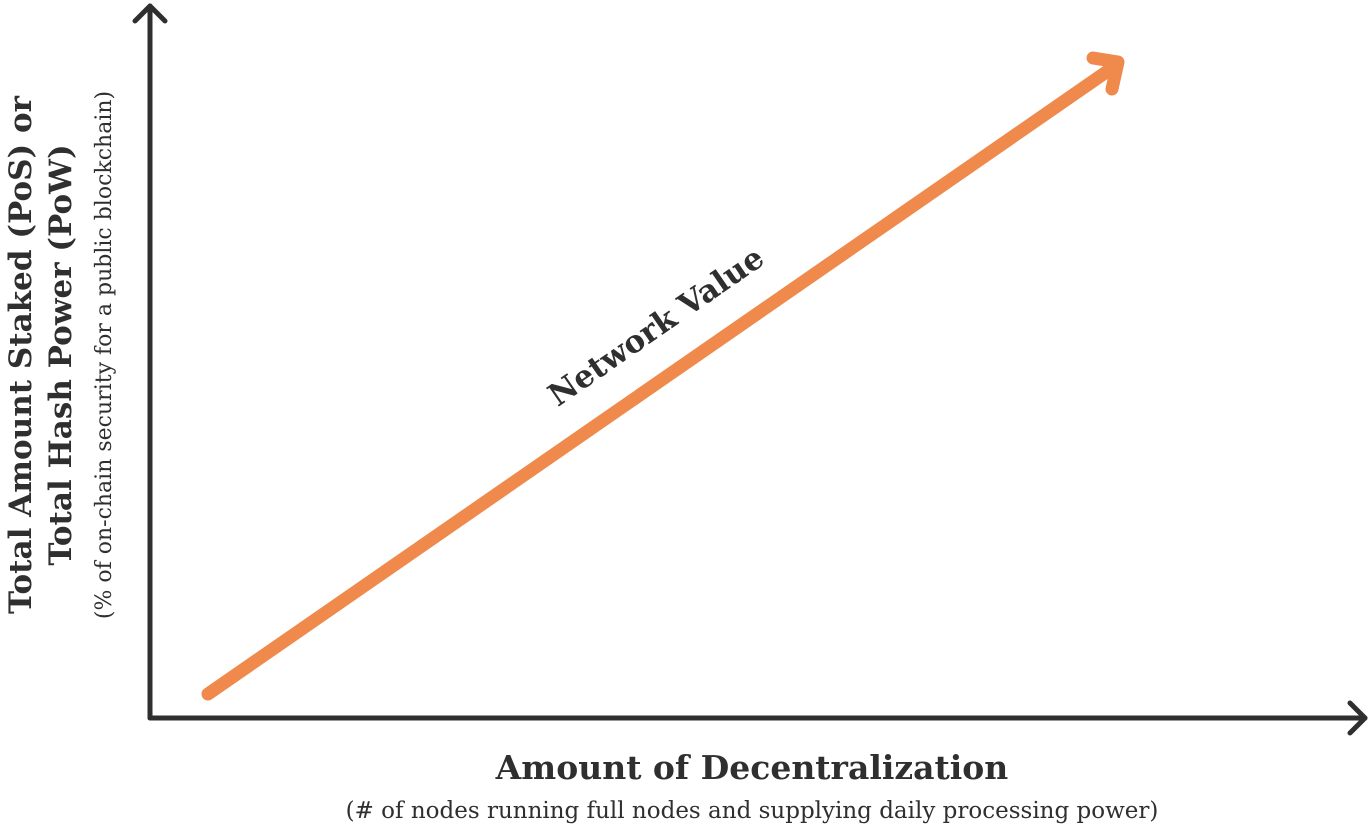 The height and width of the screenshot is (827, 1371). What do you see at coordinates (1357, 718) in the screenshot?
I see `x-axis-arrow-icon` at bounding box center [1357, 718].